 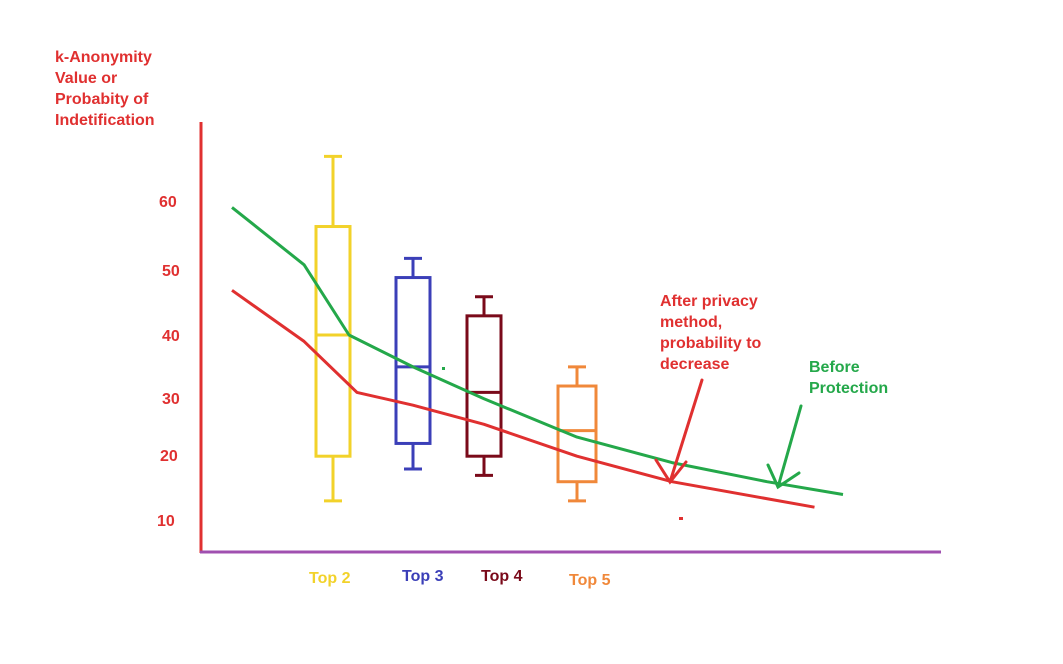 What do you see at coordinates (784, 447) in the screenshot?
I see `arrow-before-protection` at bounding box center [784, 447].